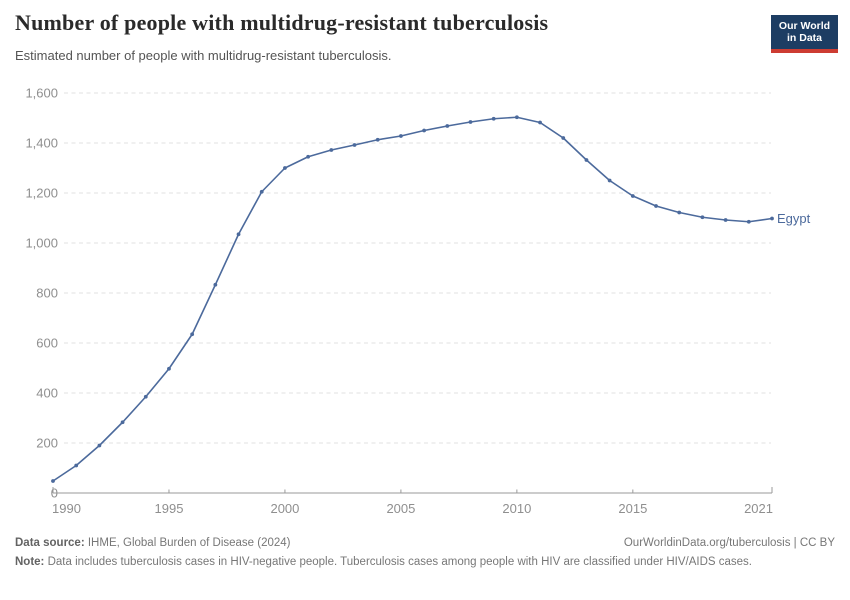 This screenshot has height=600, width=850. I want to click on x-tick-label: 1990, so click(66, 508).